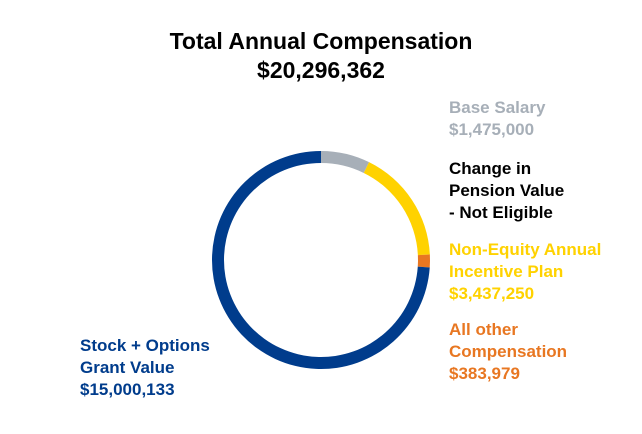 This screenshot has width=642, height=434. I want to click on label-all-other-line-1: All other, so click(483, 329).